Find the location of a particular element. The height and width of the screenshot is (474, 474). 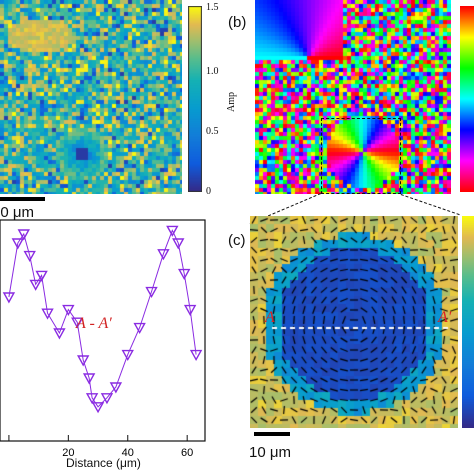

panel-c-label: (c) is located at coordinates (237, 240).